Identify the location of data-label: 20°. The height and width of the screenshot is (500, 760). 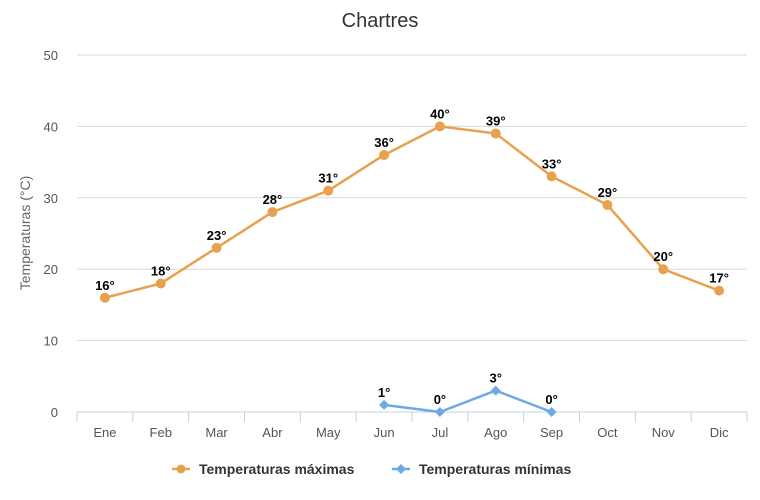
(663, 256).